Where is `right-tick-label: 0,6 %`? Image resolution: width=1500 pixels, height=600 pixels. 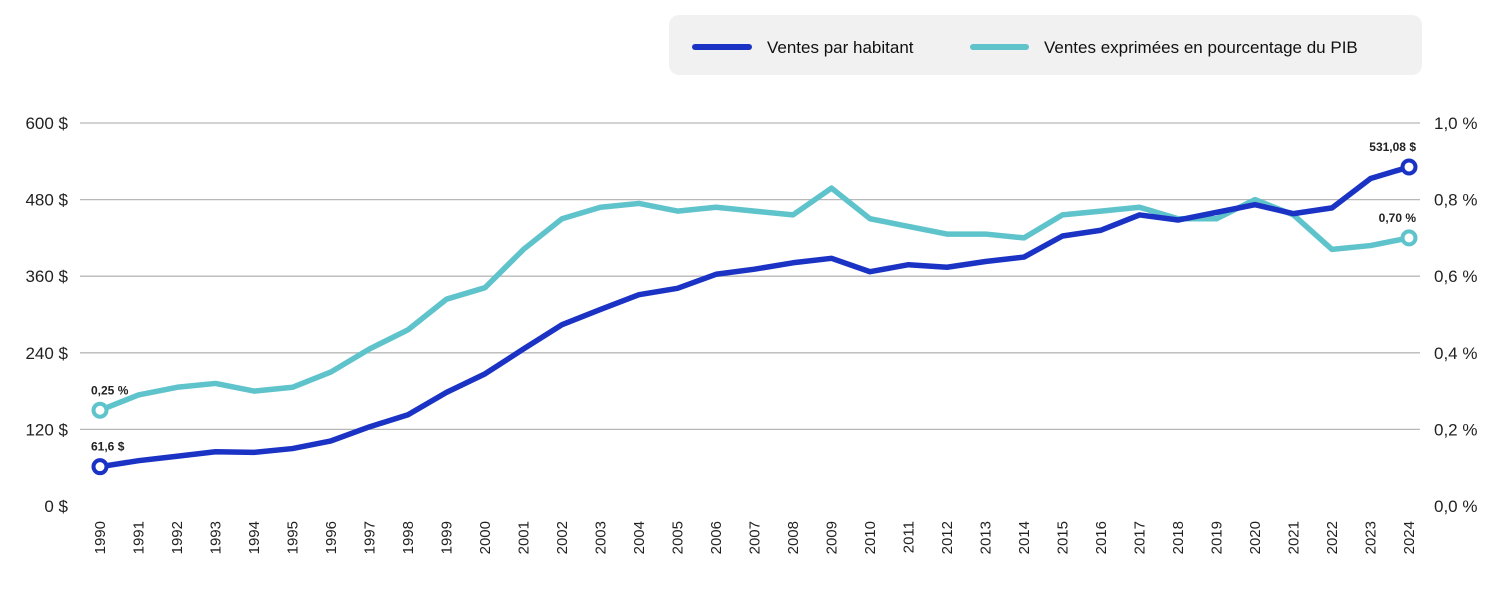 right-tick-label: 0,6 % is located at coordinates (1455, 276).